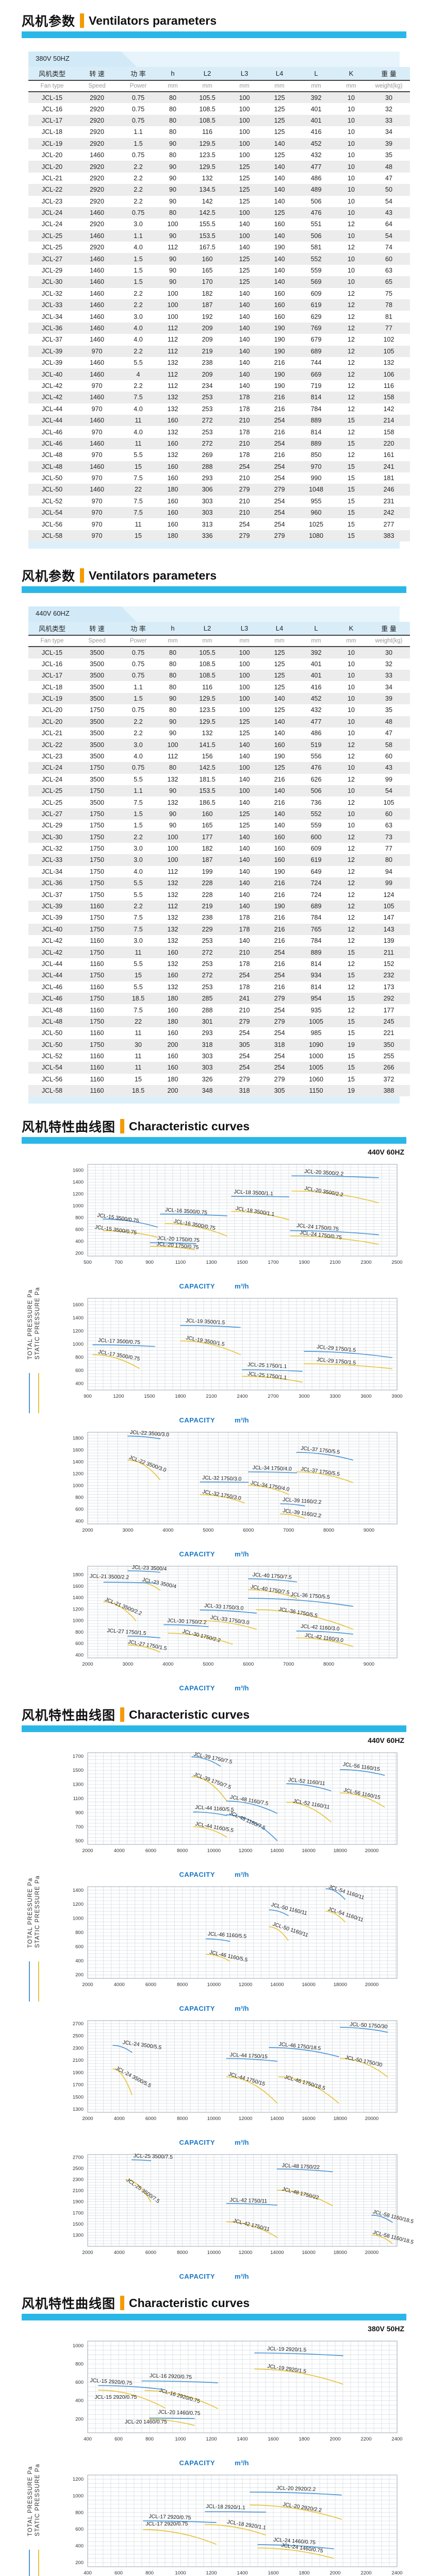 This screenshot has height=2576, width=428. I want to click on table-row: JCL-42 1460 7.5 132 253 178 216 814 12 158, so click(219, 397).